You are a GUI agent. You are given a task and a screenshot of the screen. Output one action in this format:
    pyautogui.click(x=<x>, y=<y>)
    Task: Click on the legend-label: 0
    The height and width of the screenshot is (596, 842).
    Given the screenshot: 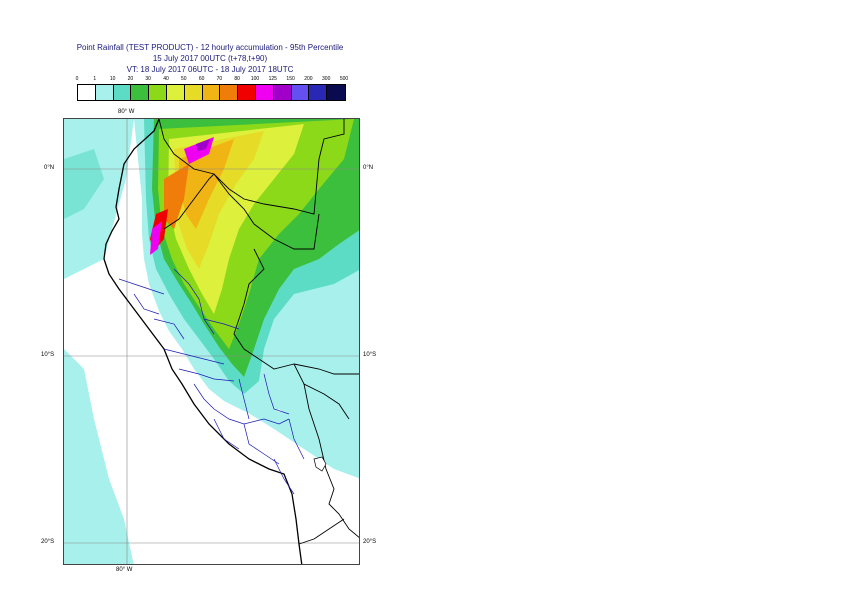 What is the action you would take?
    pyautogui.click(x=77, y=79)
    